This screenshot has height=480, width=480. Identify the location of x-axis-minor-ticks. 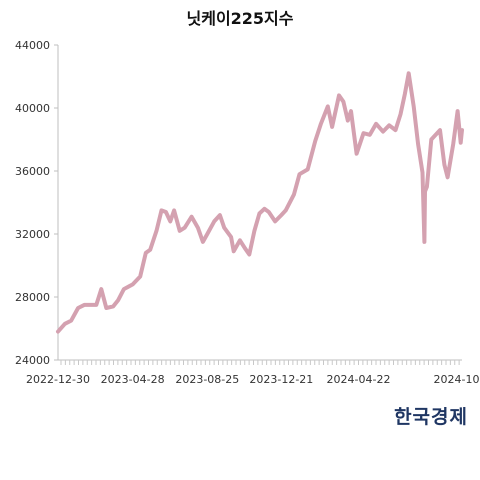
(260, 362).